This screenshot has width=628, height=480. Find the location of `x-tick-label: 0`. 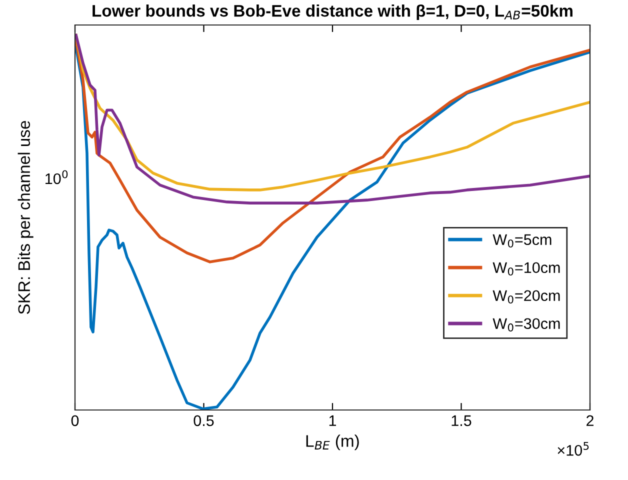

x-tick-label: 0 is located at coordinates (75, 420).